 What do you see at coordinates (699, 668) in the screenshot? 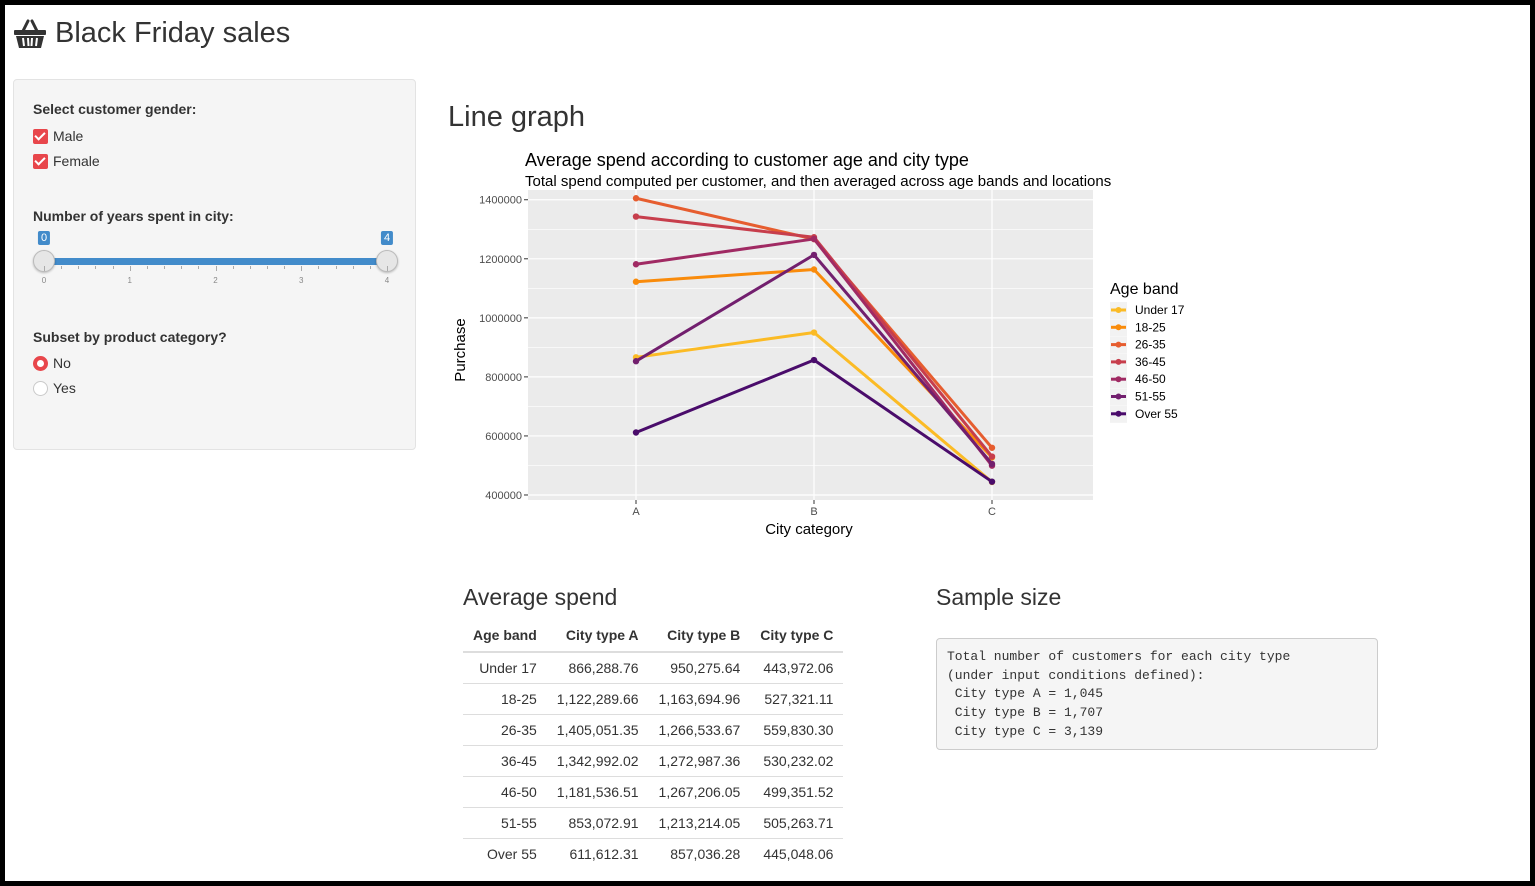
I see `table-cell: 950,275.64` at bounding box center [699, 668].